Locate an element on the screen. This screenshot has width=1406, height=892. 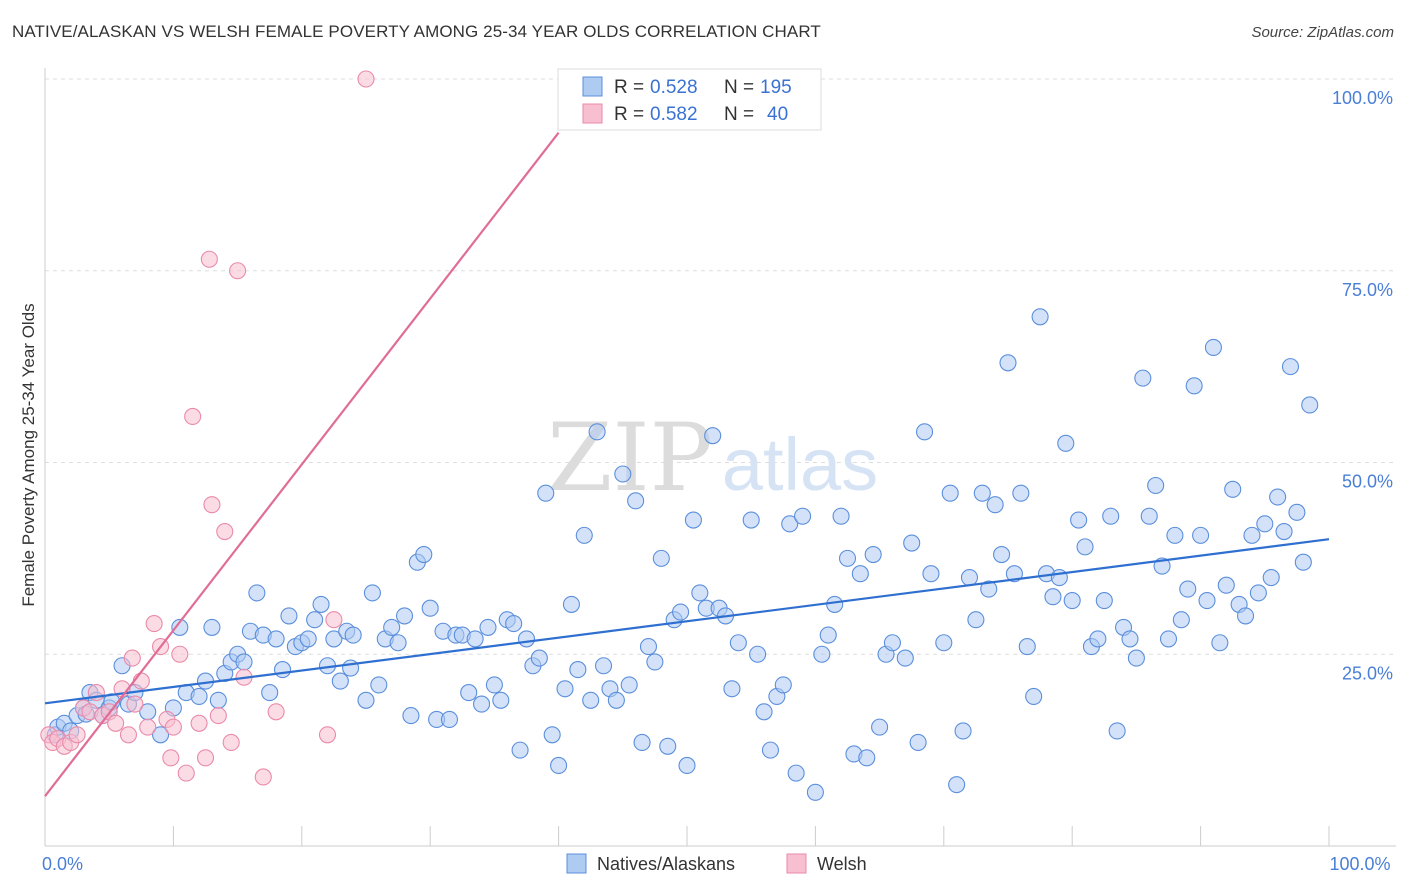
y-axis-label: Female Poverty Among 25-34 Year Olds is located at coordinates (28, 454).